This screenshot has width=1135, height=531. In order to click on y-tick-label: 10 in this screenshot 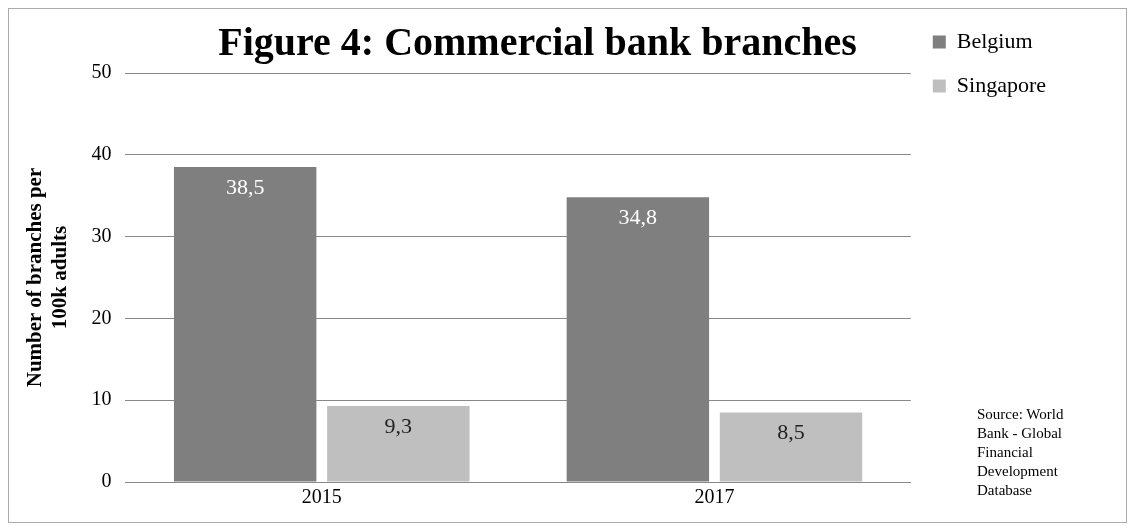, I will do `click(101, 398)`.